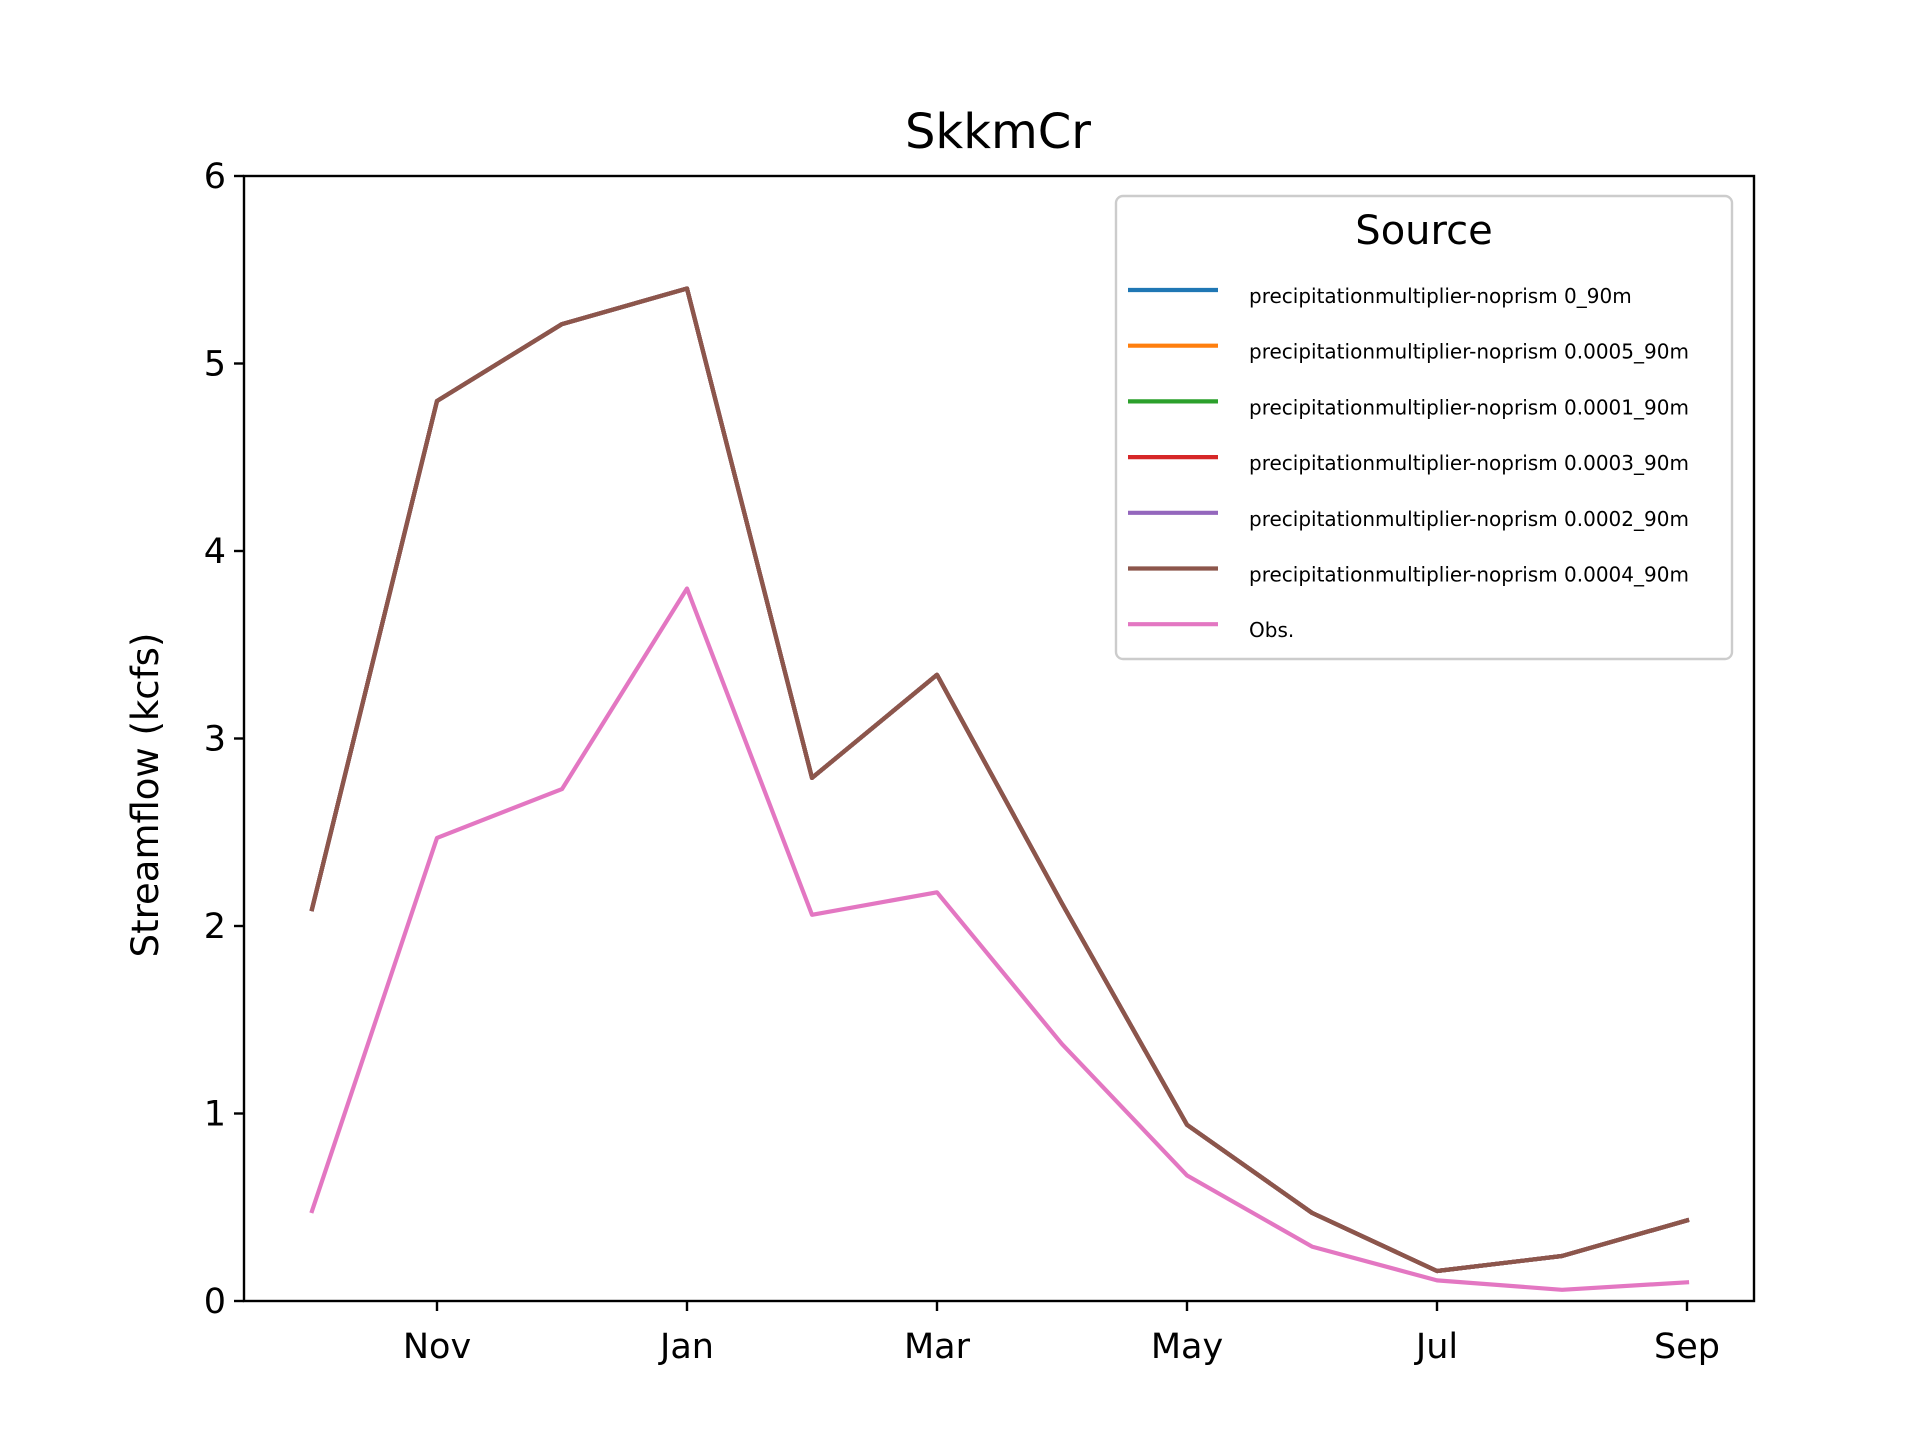  Describe the element at coordinates (1436, 1347) in the screenshot. I see `x-tick-label: Jul` at that location.